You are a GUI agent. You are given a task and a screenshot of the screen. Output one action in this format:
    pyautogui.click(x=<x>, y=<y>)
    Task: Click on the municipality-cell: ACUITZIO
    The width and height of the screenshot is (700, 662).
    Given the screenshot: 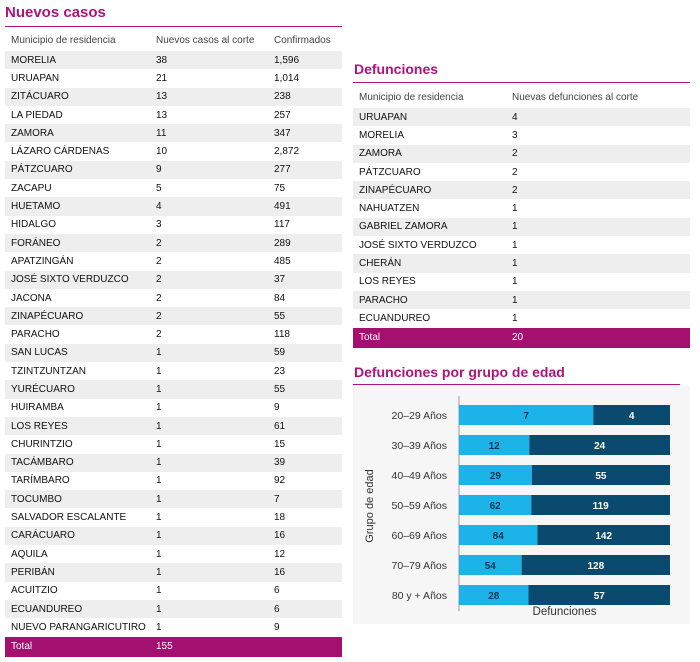 What is the action you would take?
    pyautogui.click(x=77, y=590)
    